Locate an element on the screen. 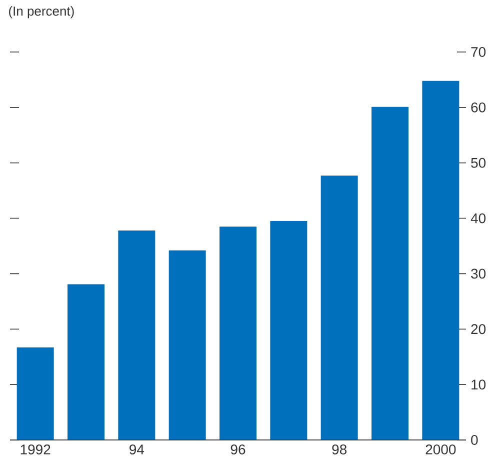 This screenshot has height=468, width=495. chart-title: (In percent) is located at coordinates (41, 12).